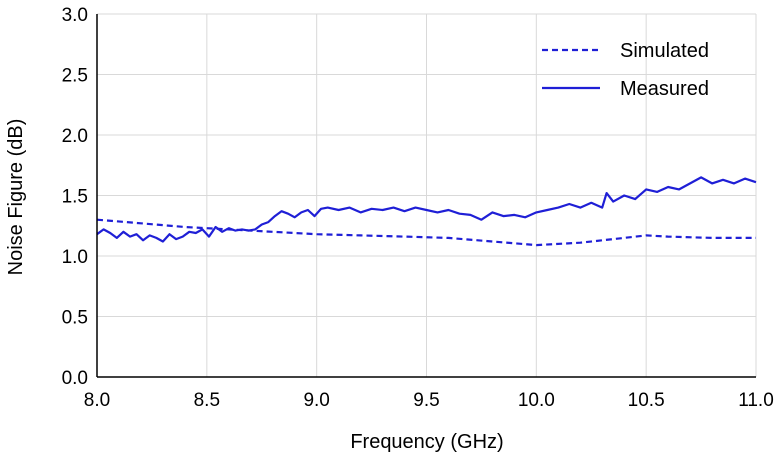 Image resolution: width=780 pixels, height=463 pixels. Describe the element at coordinates (75, 197) in the screenshot. I see `y-tick-label: 1.5` at that location.